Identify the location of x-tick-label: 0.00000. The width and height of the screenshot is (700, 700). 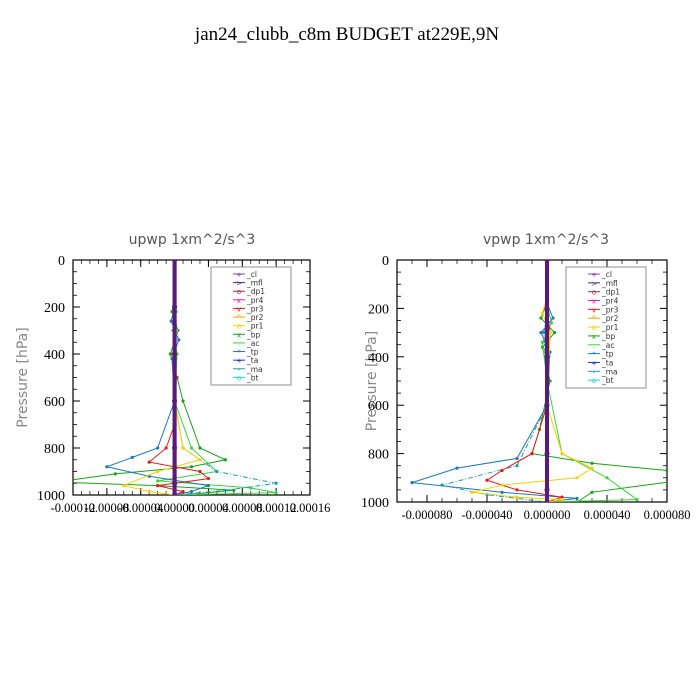
(174, 508).